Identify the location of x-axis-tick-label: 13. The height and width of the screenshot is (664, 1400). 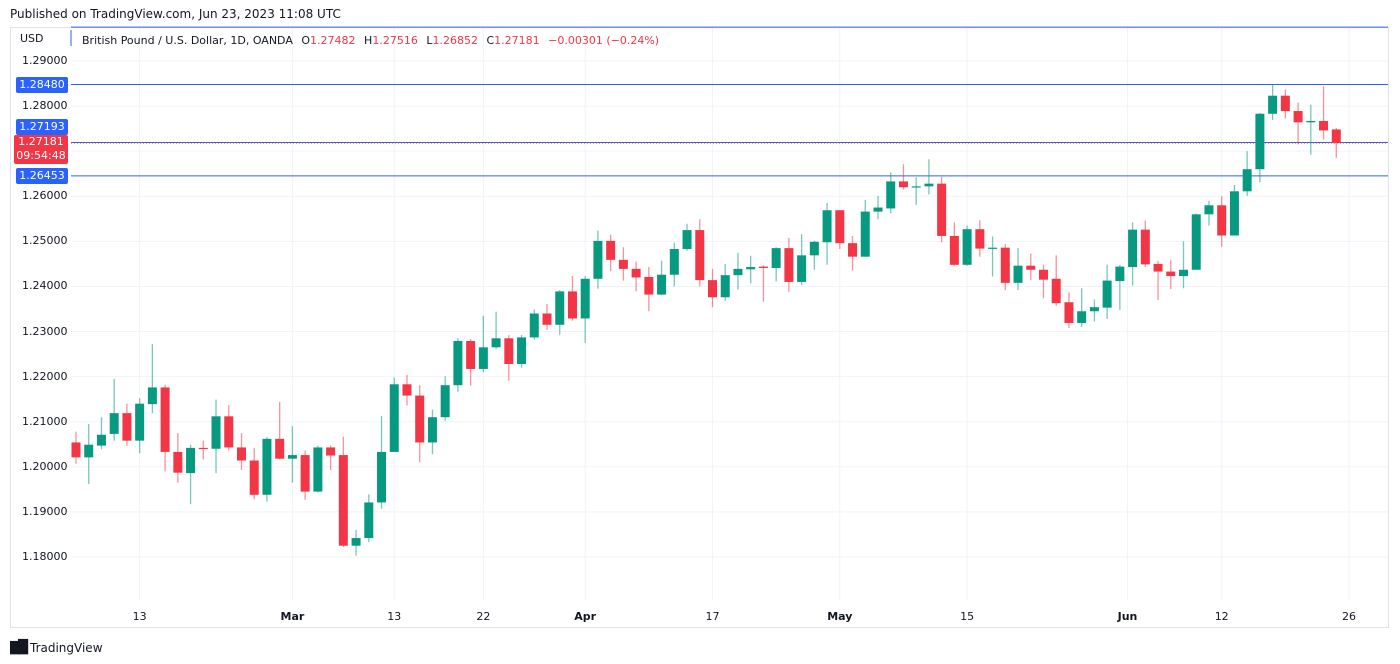
(139, 616).